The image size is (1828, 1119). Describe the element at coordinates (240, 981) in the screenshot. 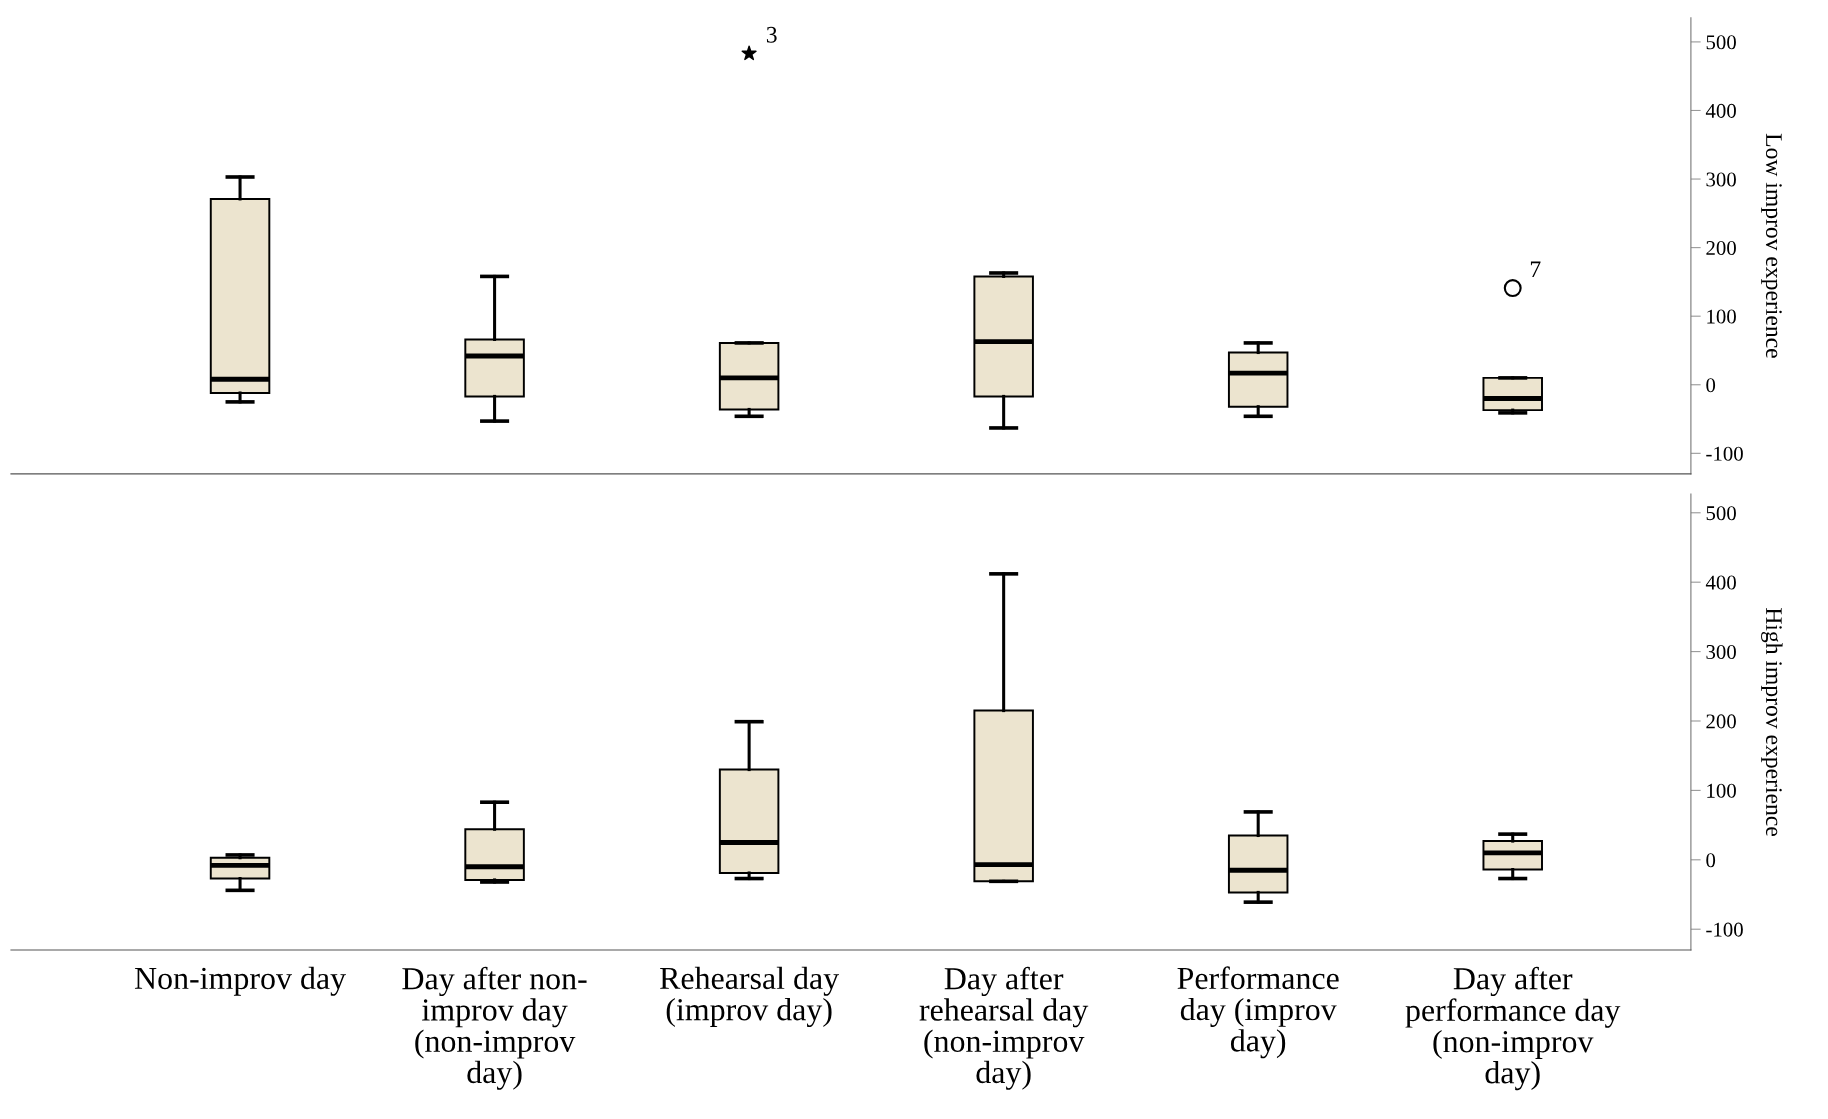

I see `x-tick-label: Non-improv day` at that location.